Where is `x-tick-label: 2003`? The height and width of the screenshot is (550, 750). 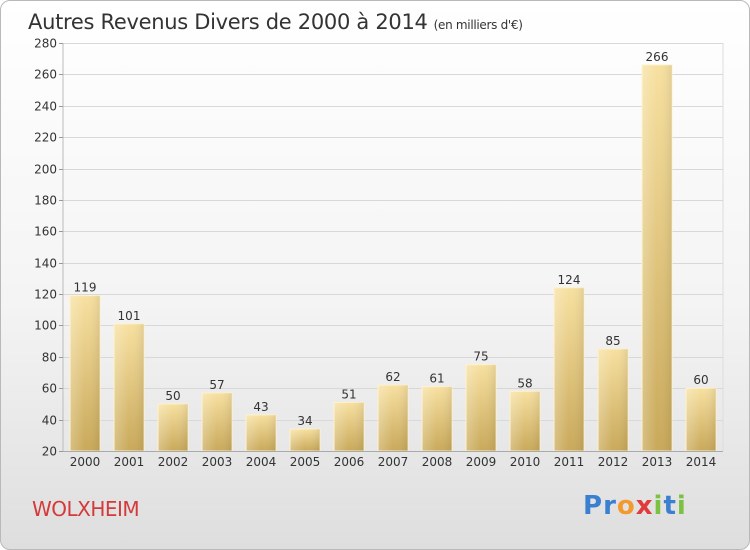 x-tick-label: 2003 is located at coordinates (217, 462).